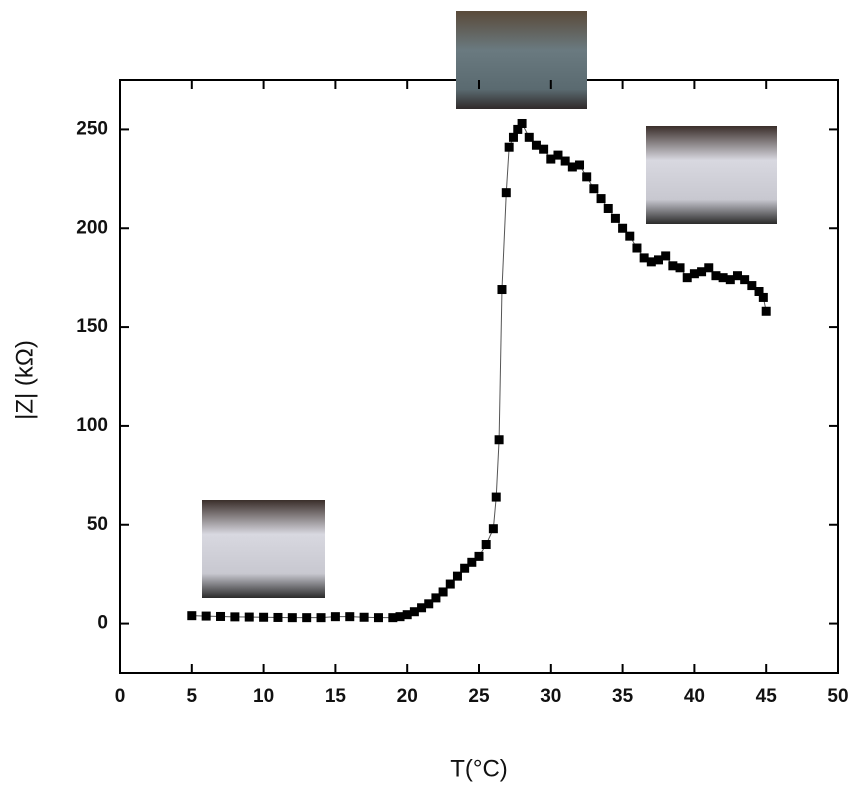 The image size is (852, 789). Describe the element at coordinates (192, 696) in the screenshot. I see `x-tick-label: 5` at that location.